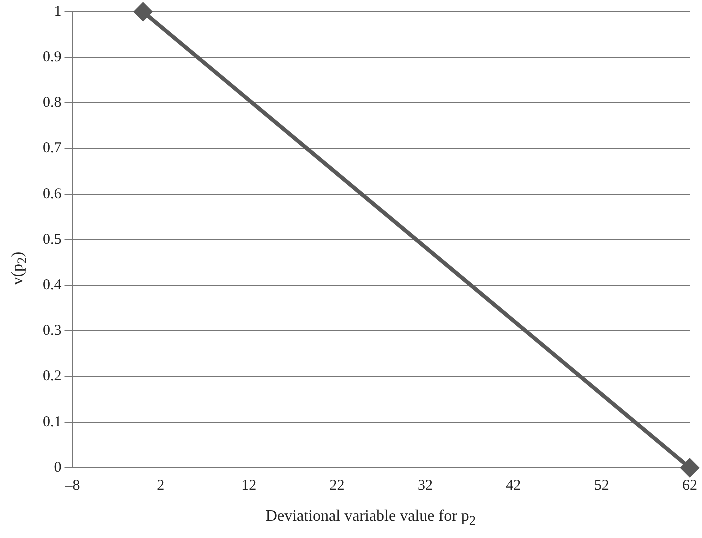 Image resolution: width=702 pixels, height=538 pixels. What do you see at coordinates (425, 486) in the screenshot?
I see `x-tick-label: 32` at bounding box center [425, 486].